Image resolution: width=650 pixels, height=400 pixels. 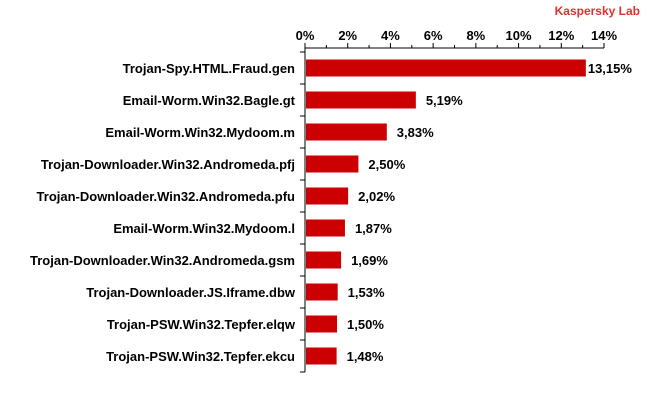 I want to click on category-label: Trojan-Downloader.Win32.Andromeda.gsm, so click(x=162, y=260).